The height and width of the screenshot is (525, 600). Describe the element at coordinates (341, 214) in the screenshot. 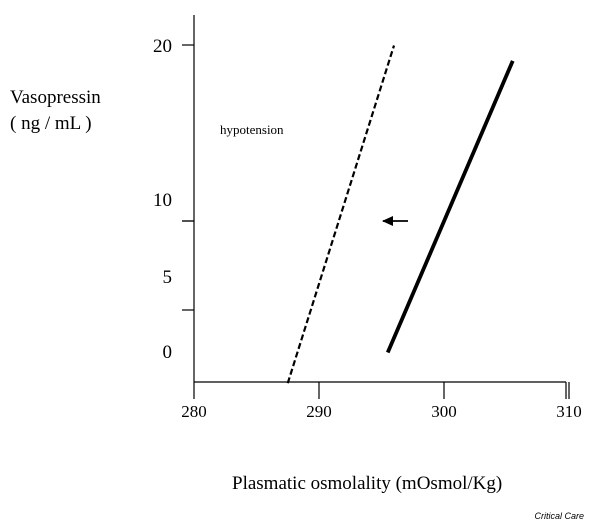

I see `dashed-curve-line` at that location.